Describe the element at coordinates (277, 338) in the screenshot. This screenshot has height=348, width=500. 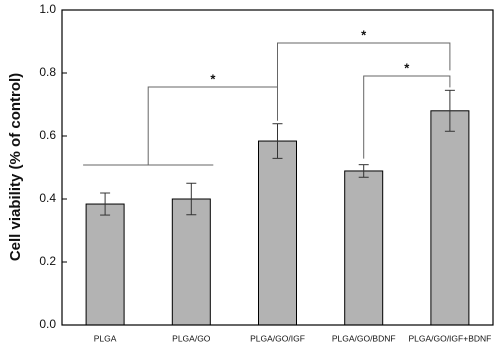
I see `x-tick-label: PLGA/GO/IGF` at that location.